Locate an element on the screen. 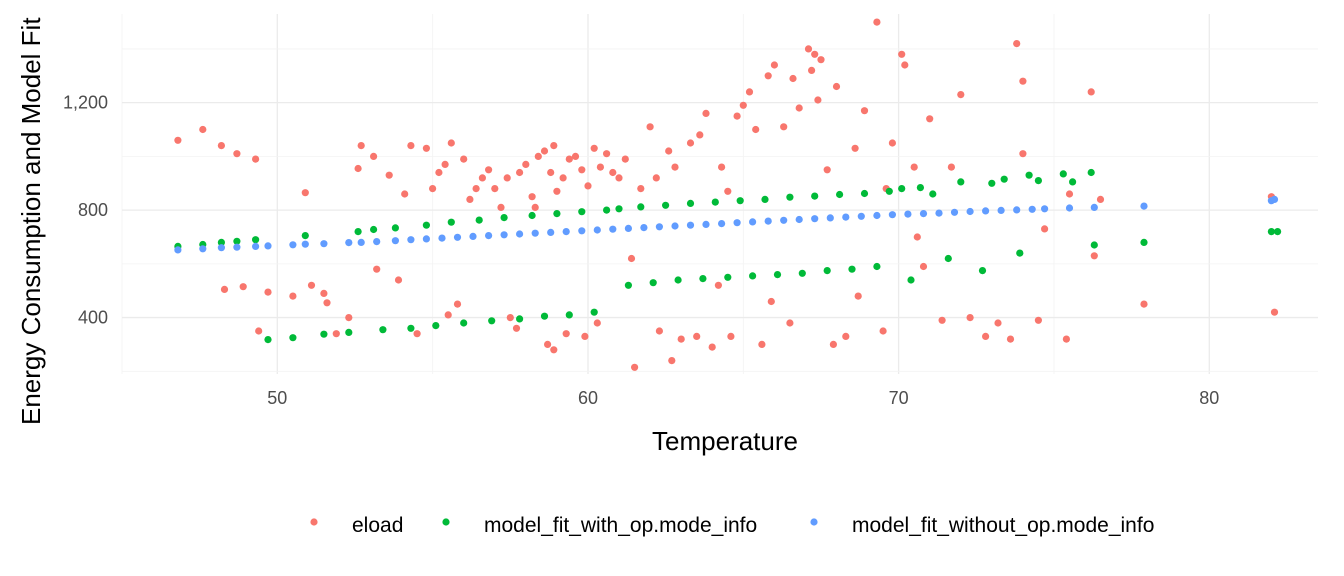 This screenshot has height=576, width=1344. y-tick-label: 800 is located at coordinates (93, 210).